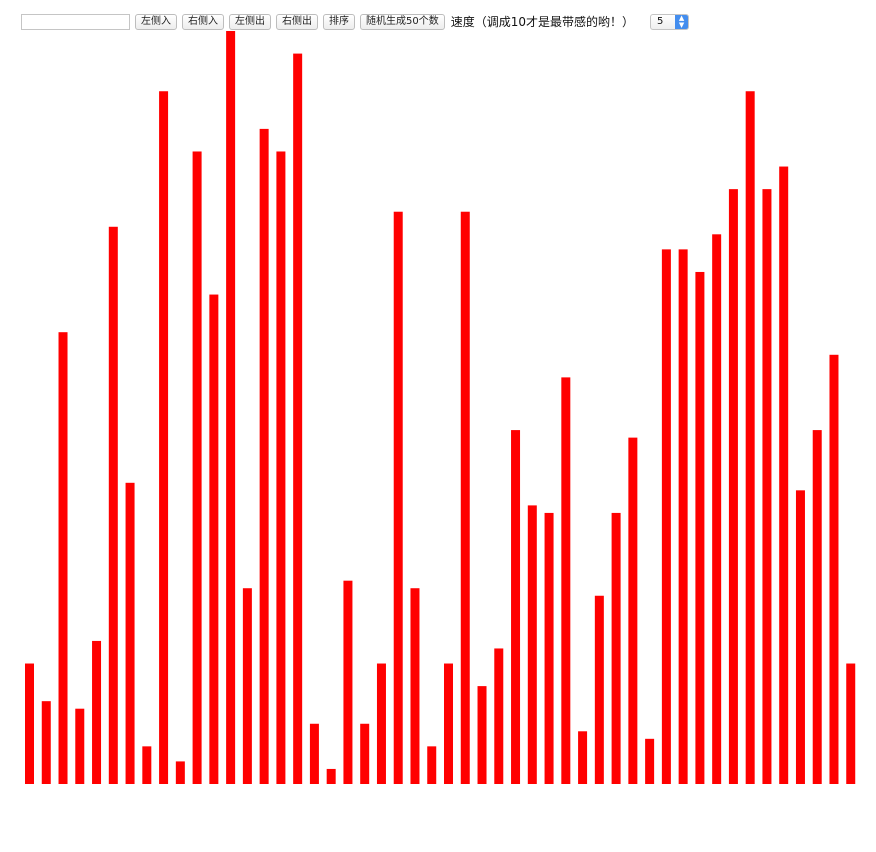 The height and width of the screenshot is (852, 876). Describe the element at coordinates (682, 22) in the screenshot. I see `select-arrows-icon: ▲ ▼` at that location.